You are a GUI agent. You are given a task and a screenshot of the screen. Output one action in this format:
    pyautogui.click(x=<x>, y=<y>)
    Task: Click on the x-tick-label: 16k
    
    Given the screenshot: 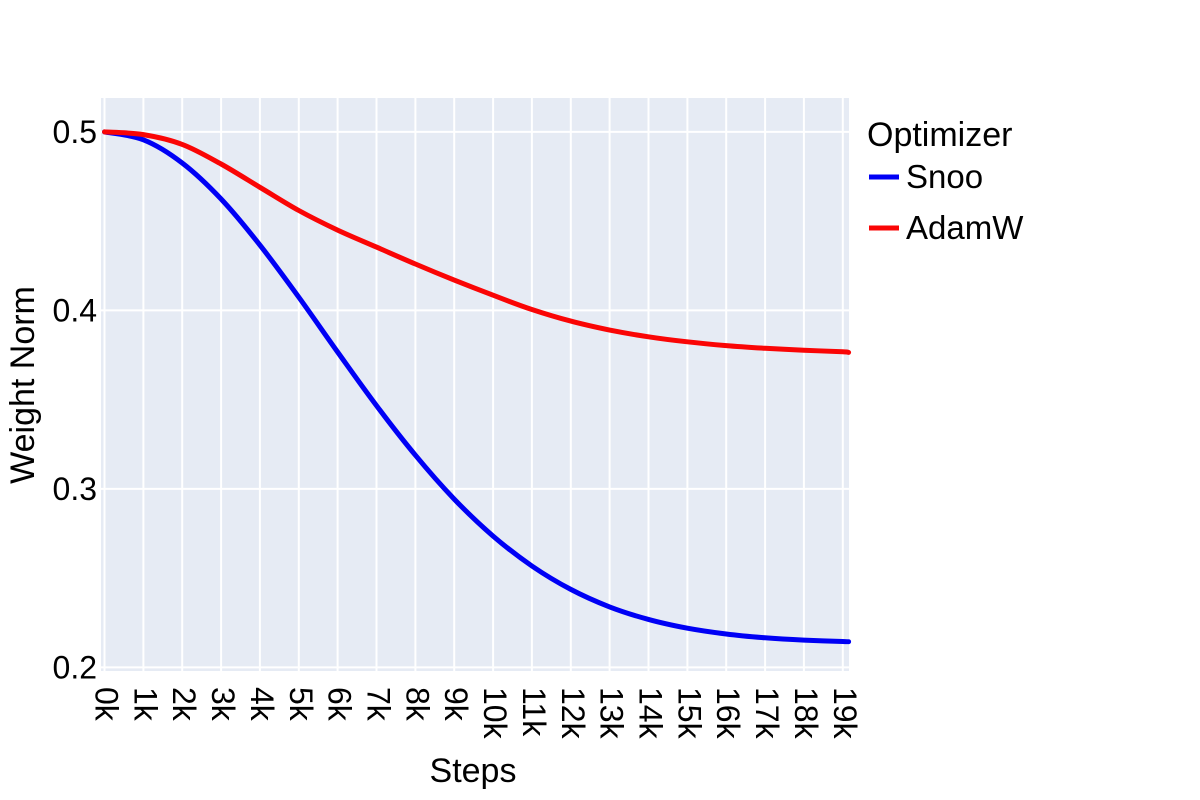 What is the action you would take?
    pyautogui.click(x=728, y=713)
    